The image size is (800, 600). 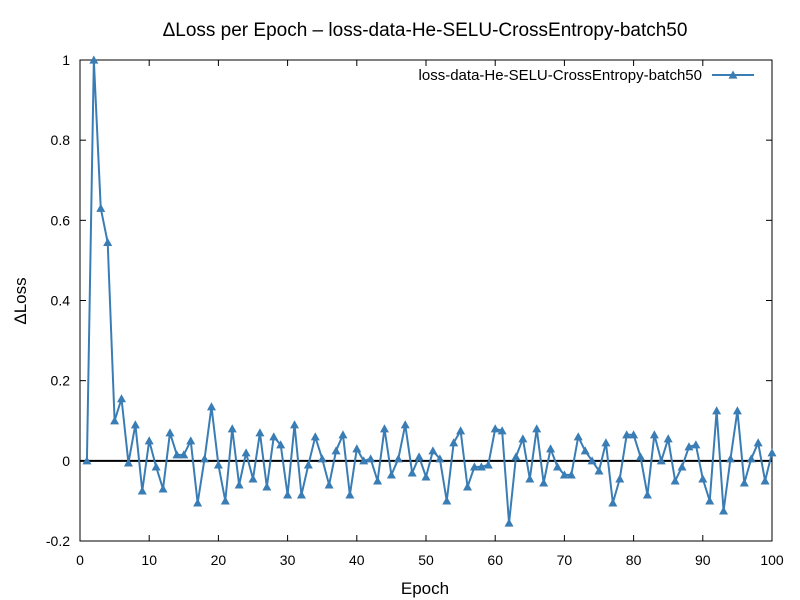 What do you see at coordinates (495, 560) in the screenshot?
I see `x-tick-label: 60` at bounding box center [495, 560].